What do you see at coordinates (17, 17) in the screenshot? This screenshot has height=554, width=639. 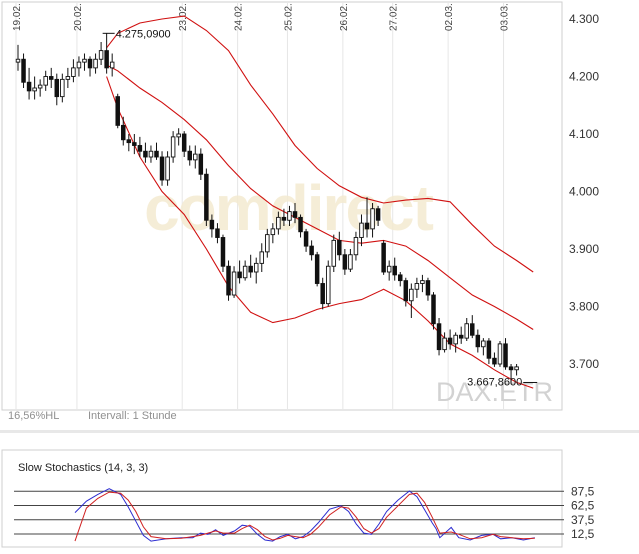 I see `date-tick-label: 19.02.` at bounding box center [17, 17].